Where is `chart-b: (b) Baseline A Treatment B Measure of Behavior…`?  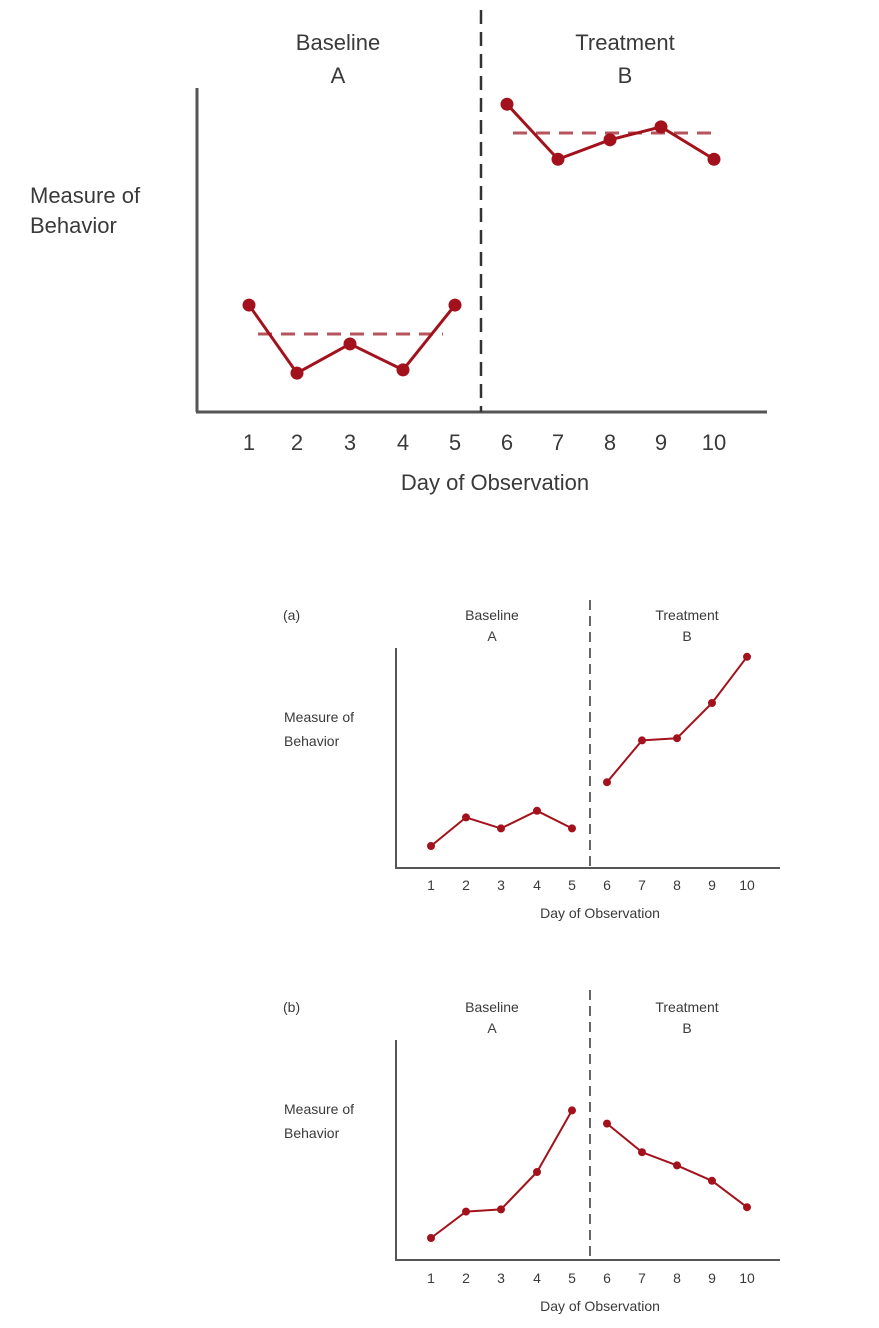
chart-b: (b) Baseline A Treatment B Measure of Behavior… is located at coordinates (531, 1152).